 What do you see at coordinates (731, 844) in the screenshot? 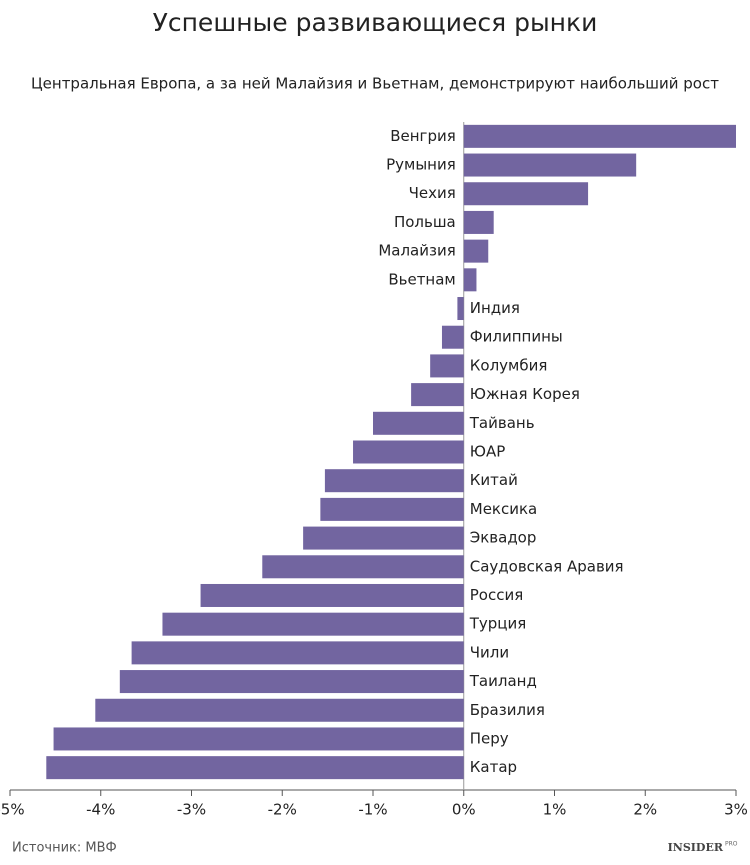
I see `brand-suffix: PRO` at bounding box center [731, 844].